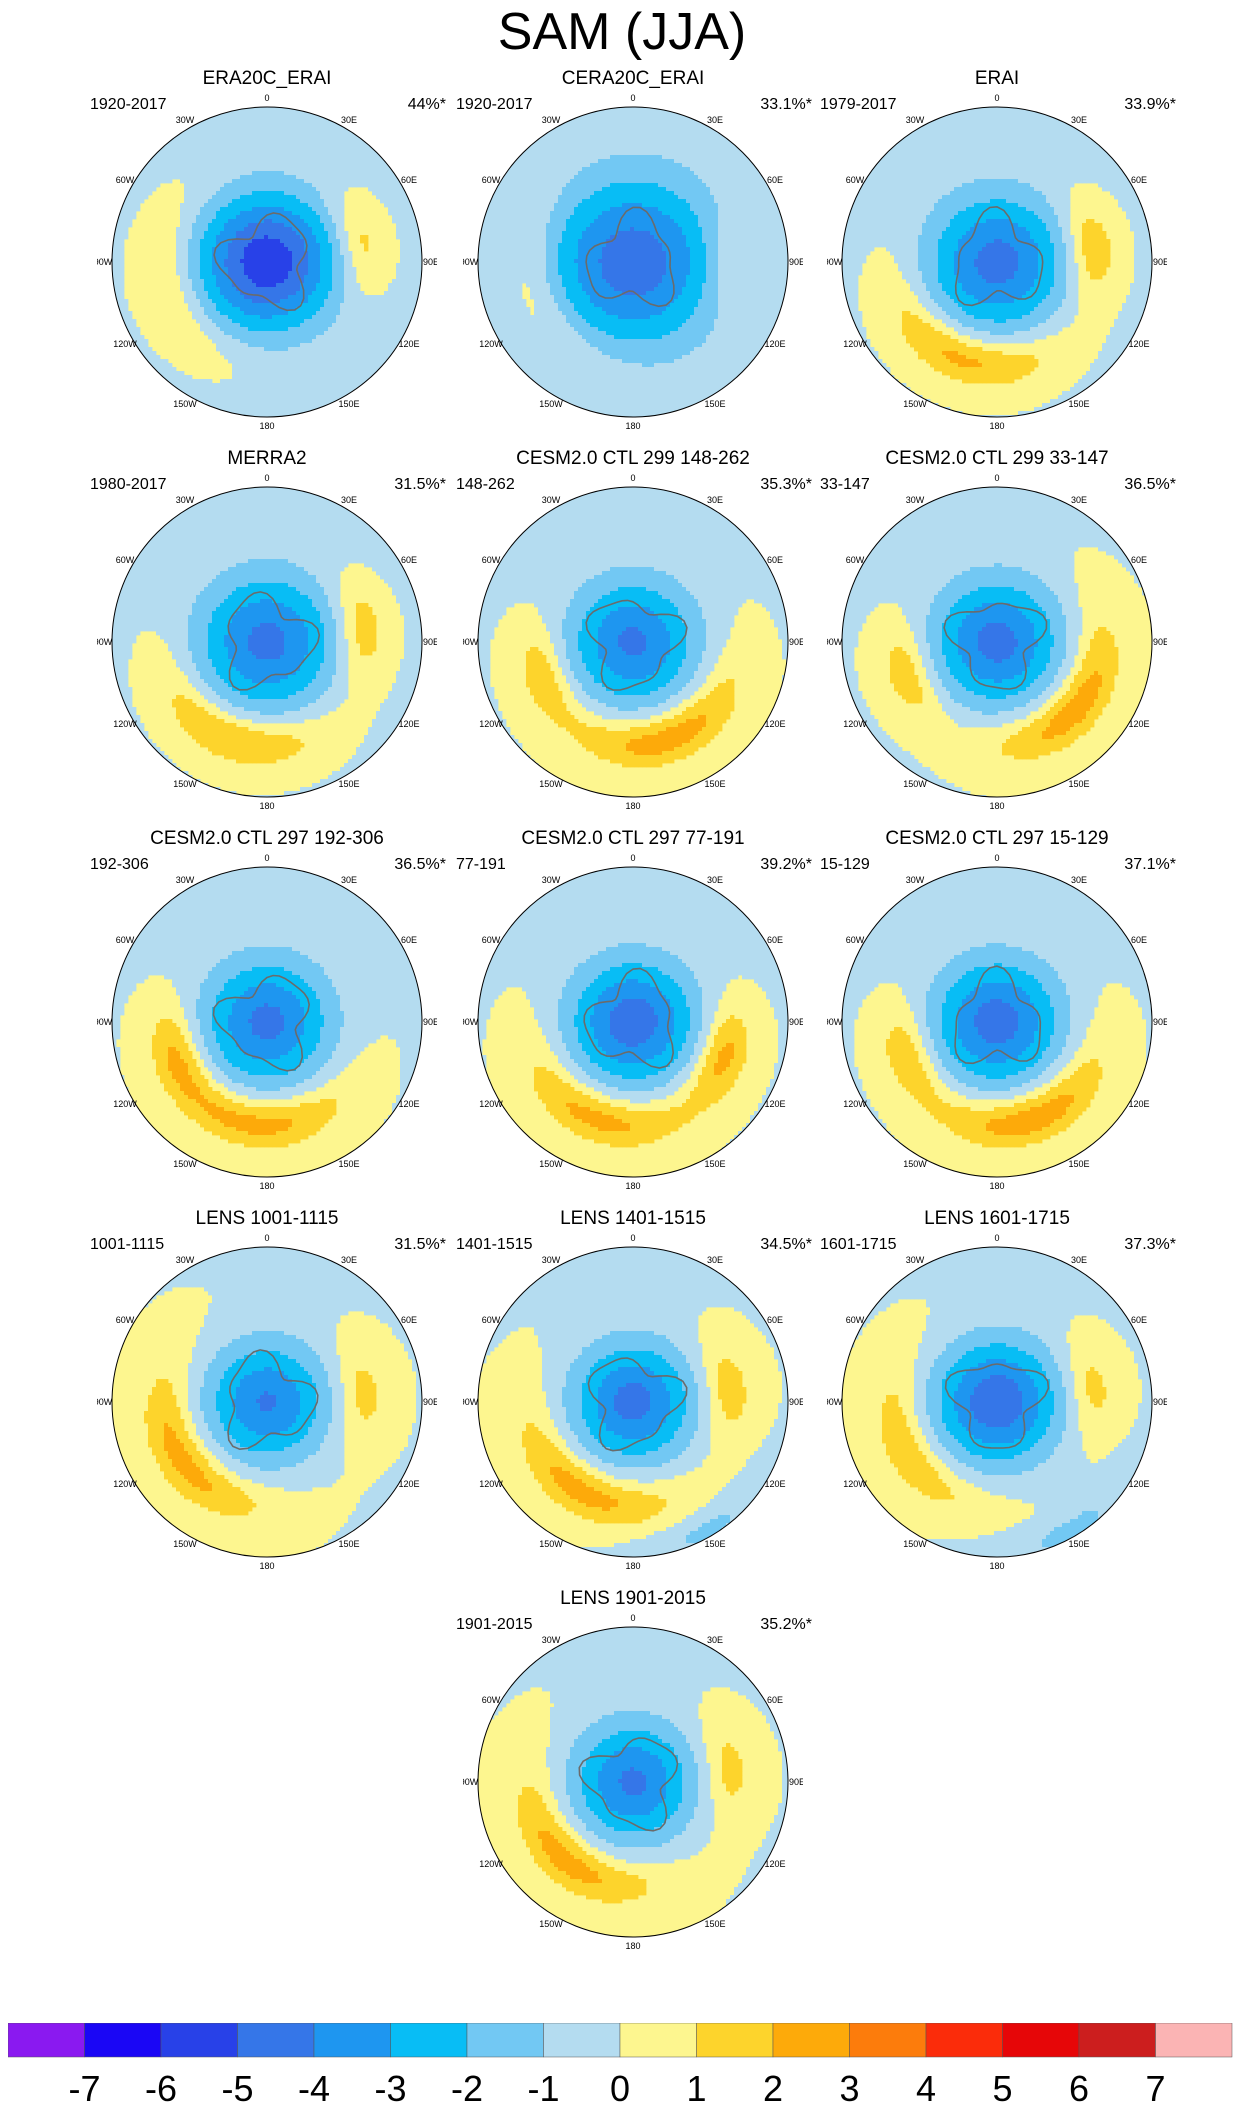 The width and height of the screenshot is (1244, 2107). What do you see at coordinates (773, 2087) in the screenshot?
I see `colorbar-tick-label: 2` at bounding box center [773, 2087].